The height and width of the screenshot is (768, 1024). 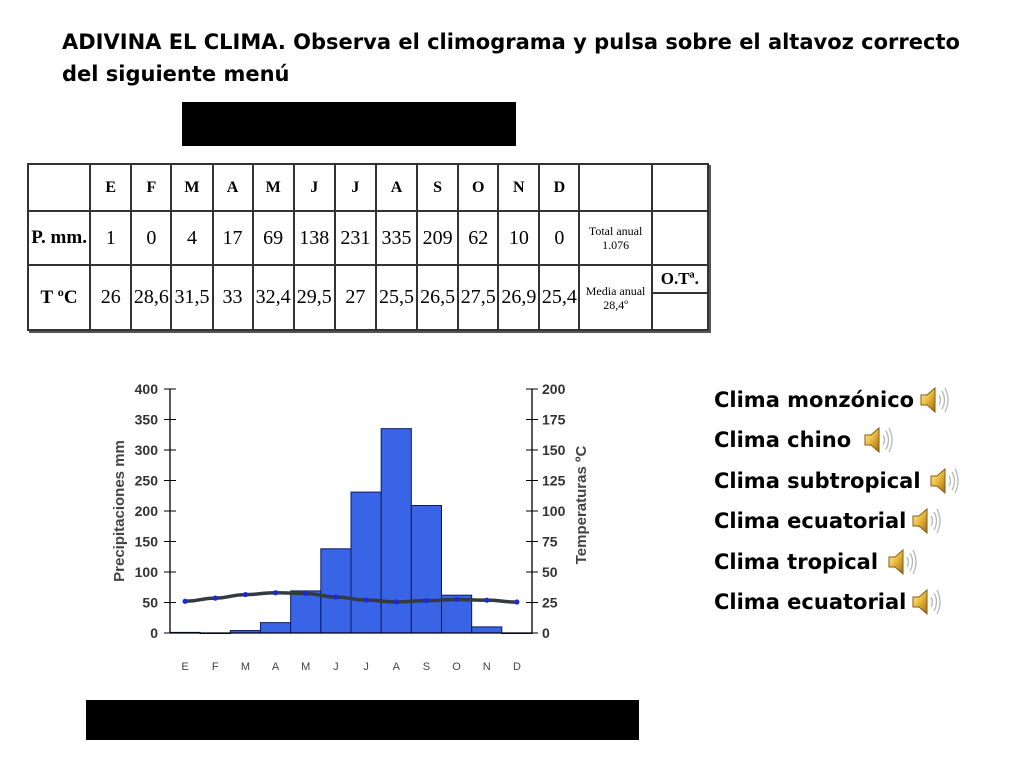 I want to click on left-tick-label: 400, so click(x=147, y=389).